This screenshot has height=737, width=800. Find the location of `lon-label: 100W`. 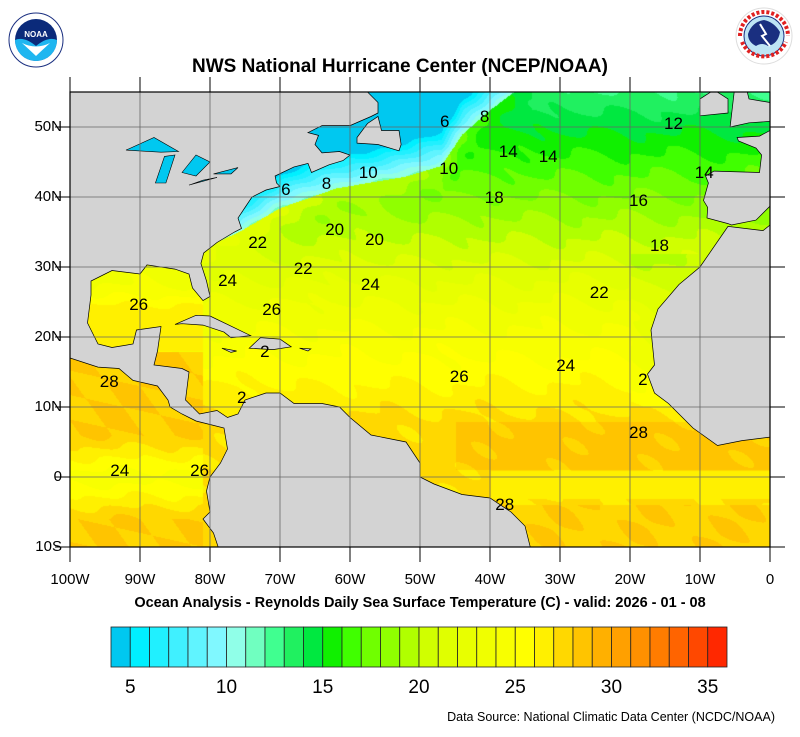

lon-label: 100W is located at coordinates (70, 579).